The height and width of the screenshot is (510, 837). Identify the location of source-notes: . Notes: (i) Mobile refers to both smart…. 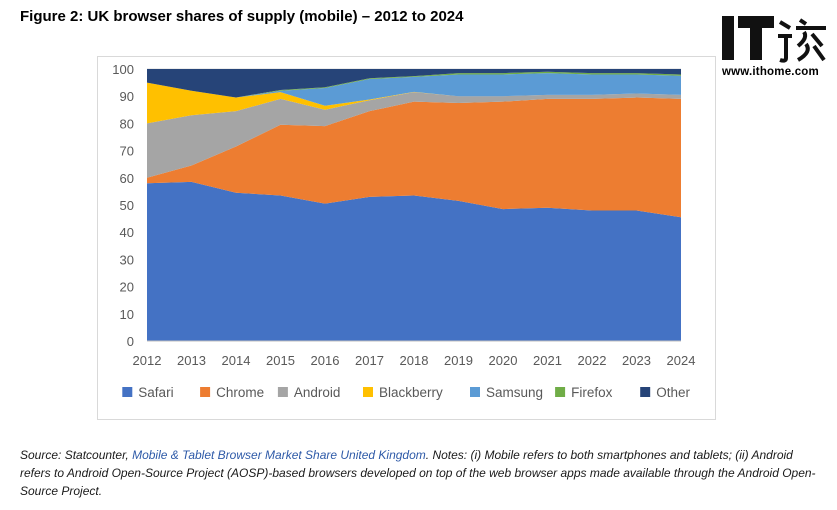
(418, 473).